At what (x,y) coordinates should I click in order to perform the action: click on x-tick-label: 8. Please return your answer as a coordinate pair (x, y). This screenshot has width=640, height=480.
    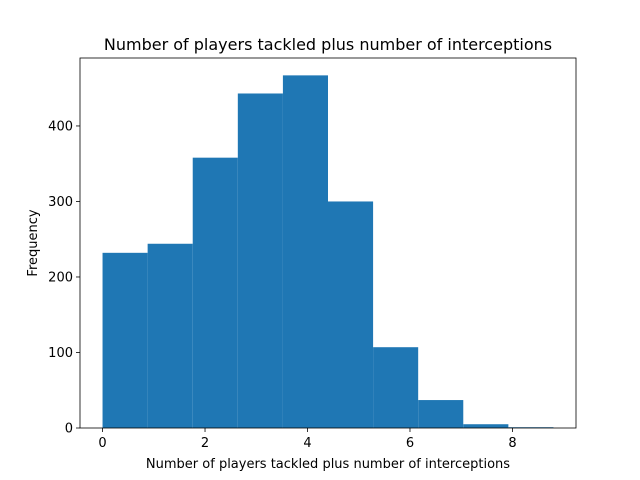
    Looking at the image, I should click on (512, 443).